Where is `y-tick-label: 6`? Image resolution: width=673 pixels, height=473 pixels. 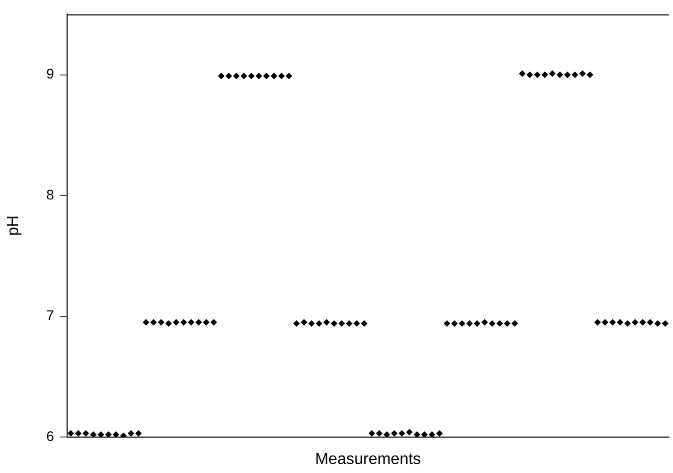
y-tick-label: 6 is located at coordinates (50, 436).